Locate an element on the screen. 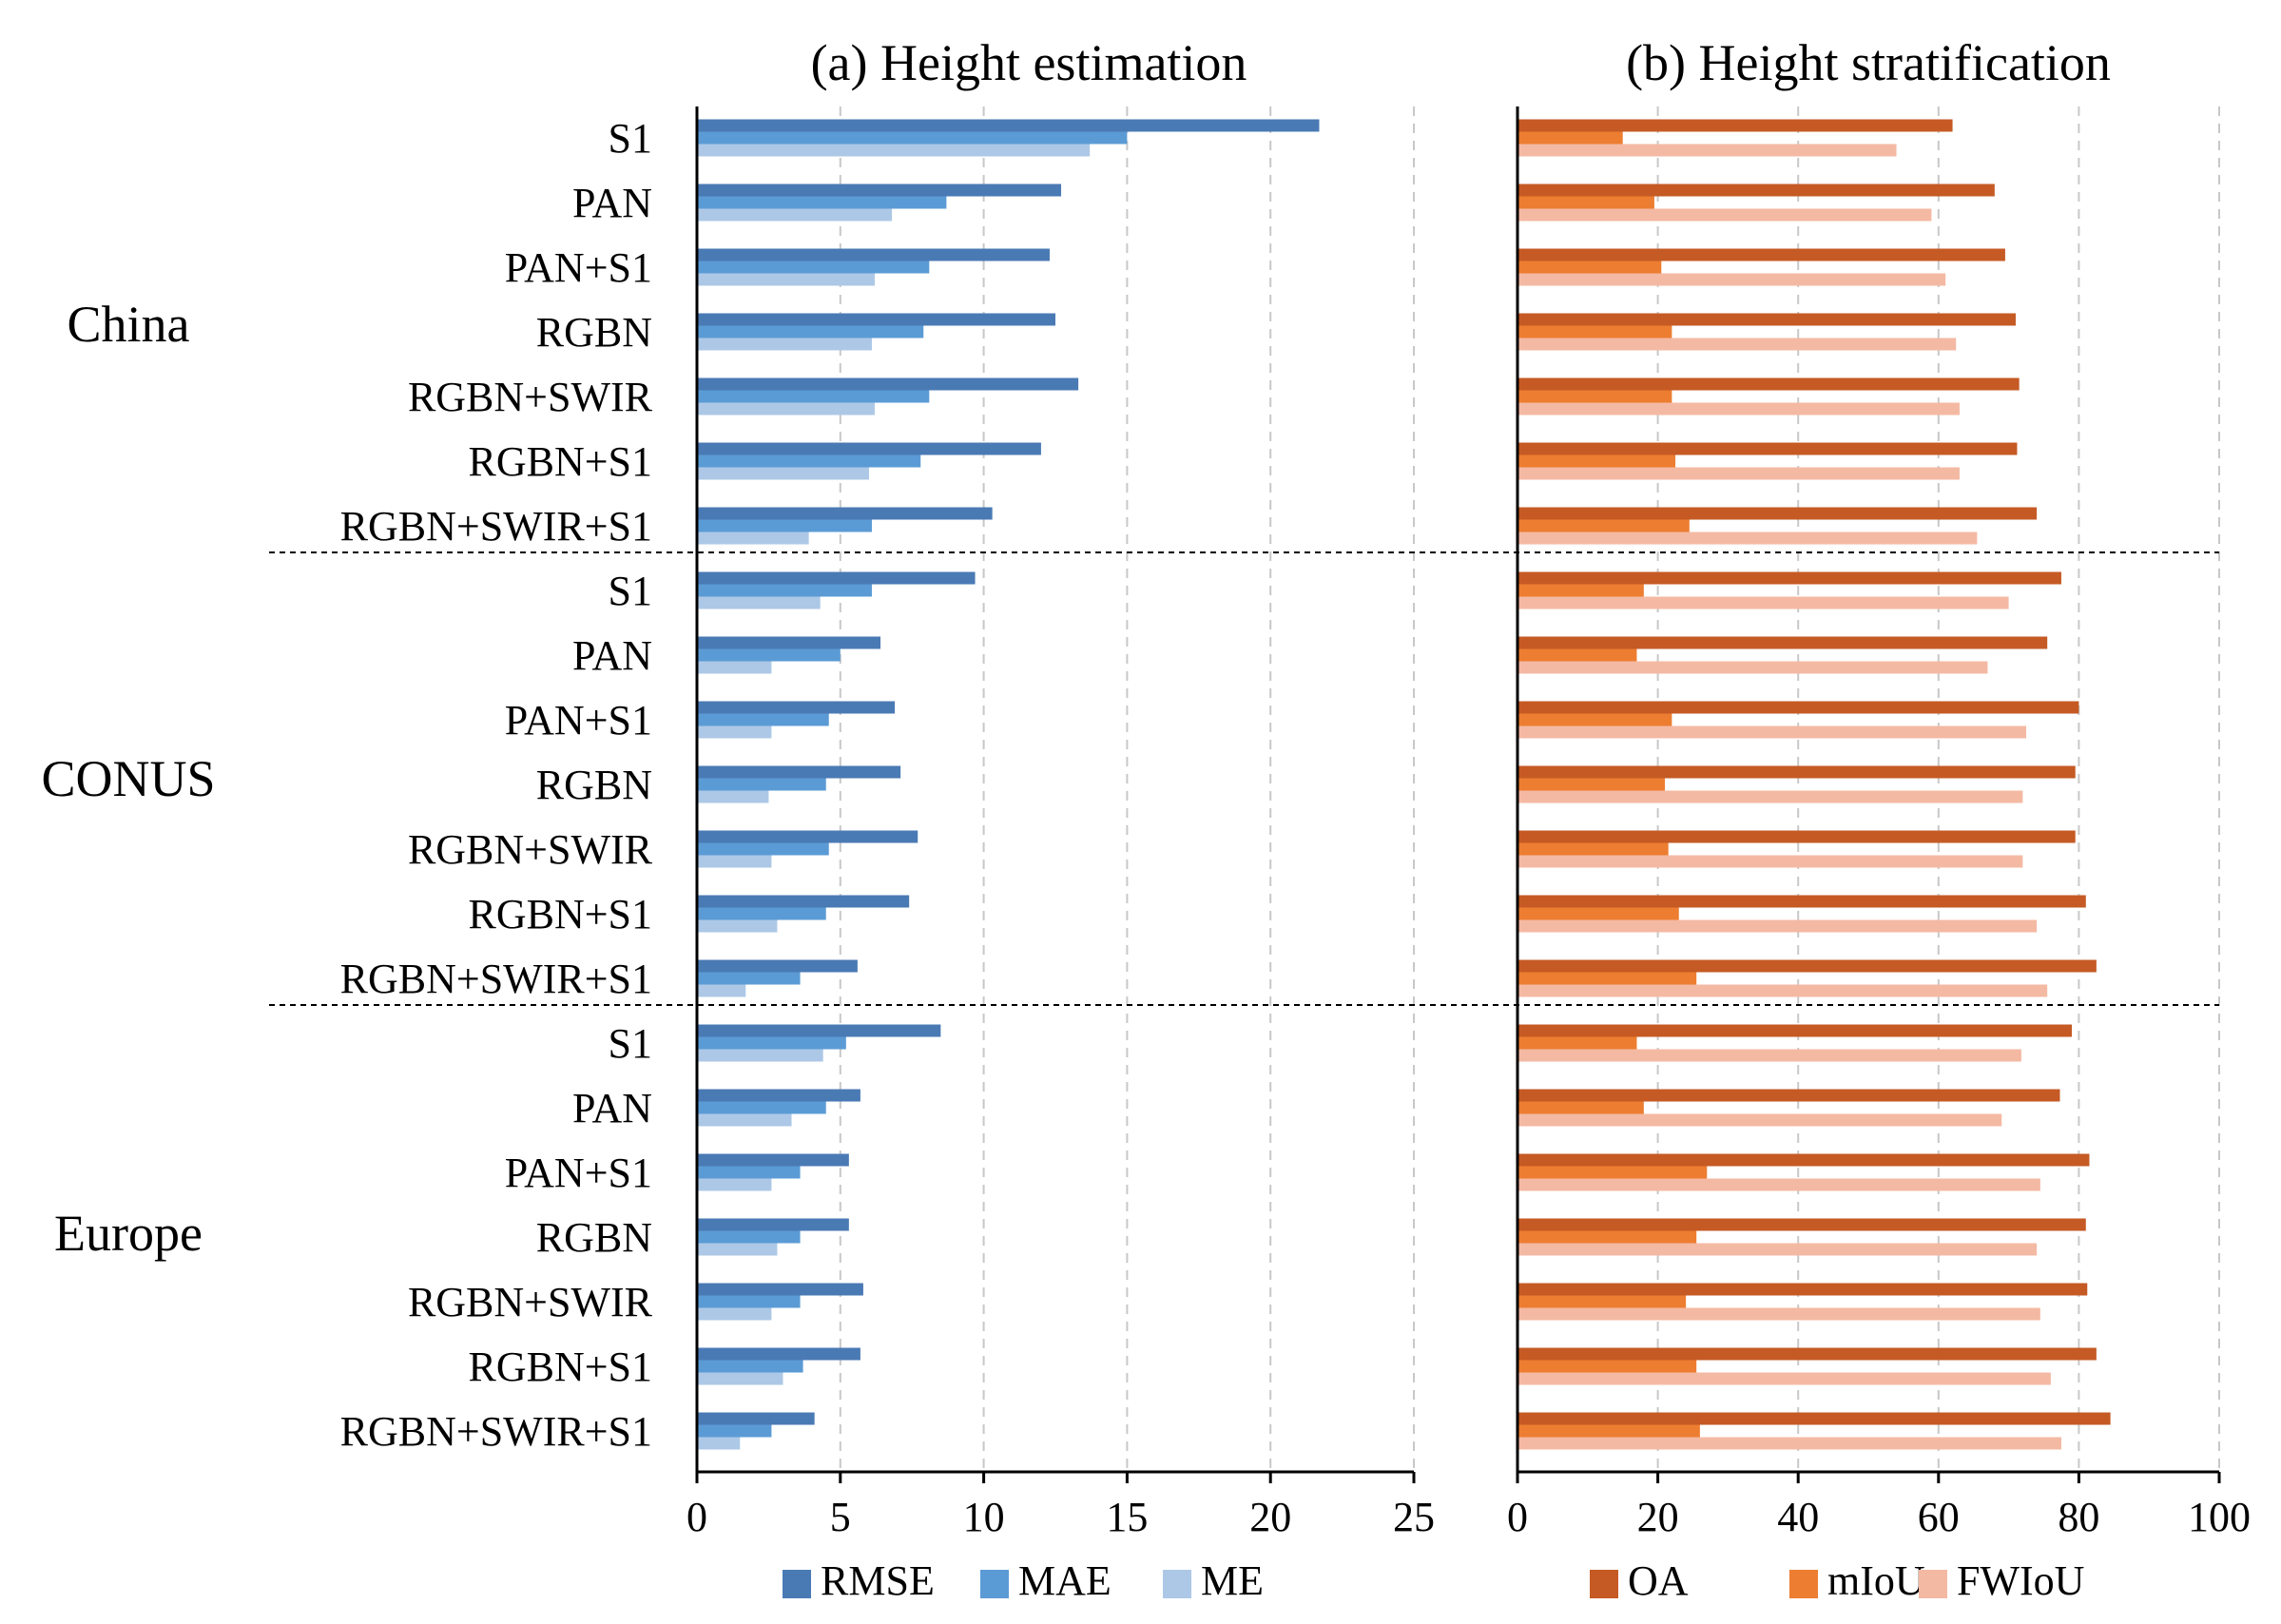 Image resolution: width=2281 pixels, height=1624 pixels. bar-mae-europe-rgbn-s1 is located at coordinates (750, 1366).